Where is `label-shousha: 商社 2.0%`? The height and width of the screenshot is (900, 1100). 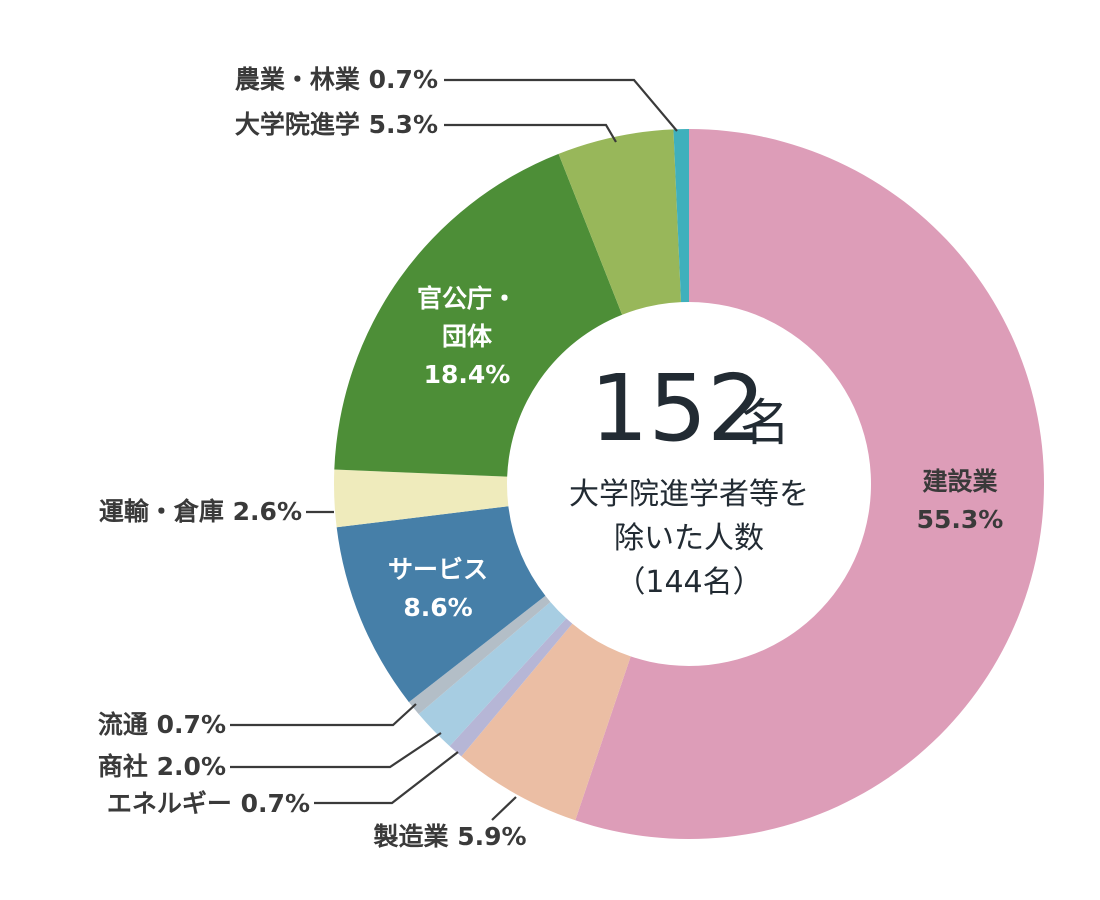 label-shousha: 商社 2.0% is located at coordinates (162, 766).